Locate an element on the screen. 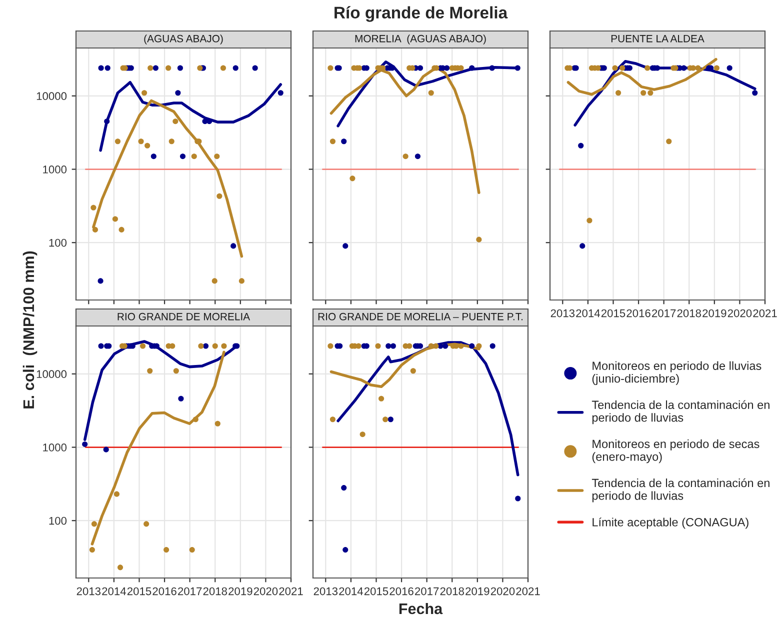 The height and width of the screenshot is (629, 781). chart-title: Río grande de Morelia is located at coordinates (421, 14).